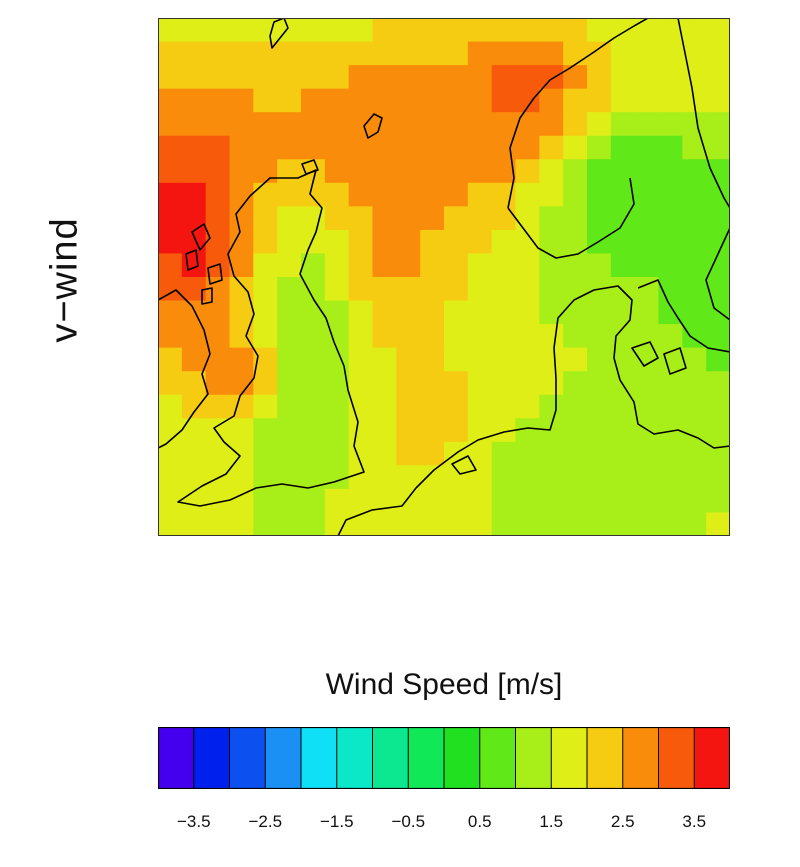  I want to click on coastline-great-britain, so click(271, 338).